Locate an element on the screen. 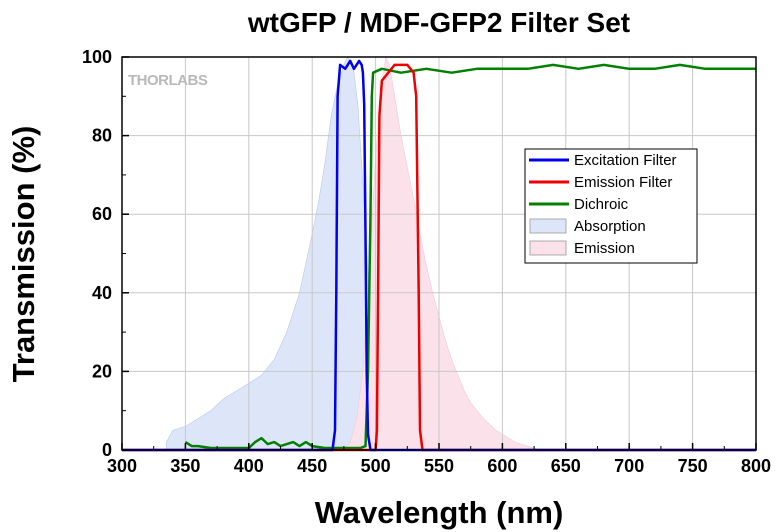  legend-label: Emission is located at coordinates (604, 248).